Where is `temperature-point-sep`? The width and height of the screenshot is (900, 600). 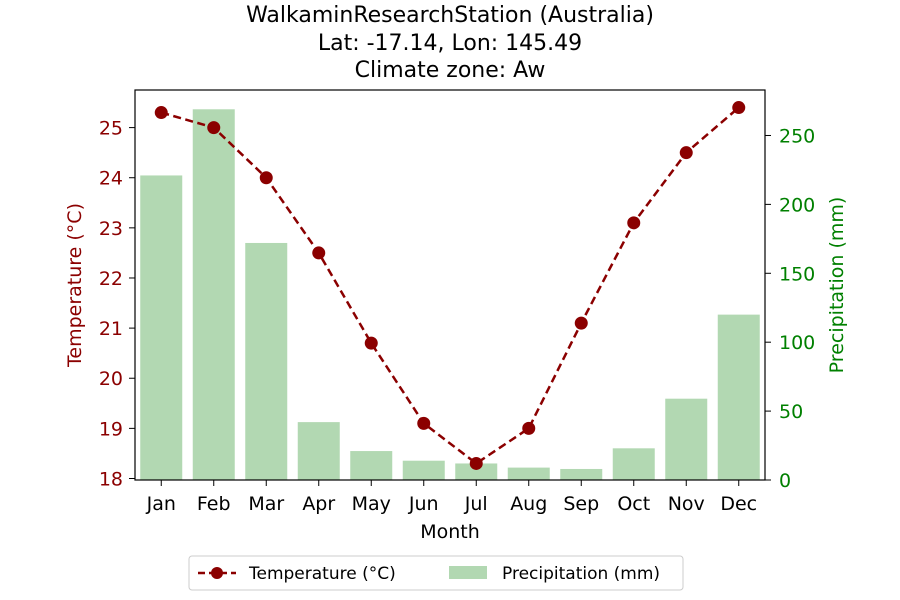
temperature-point-sep is located at coordinates (581, 323).